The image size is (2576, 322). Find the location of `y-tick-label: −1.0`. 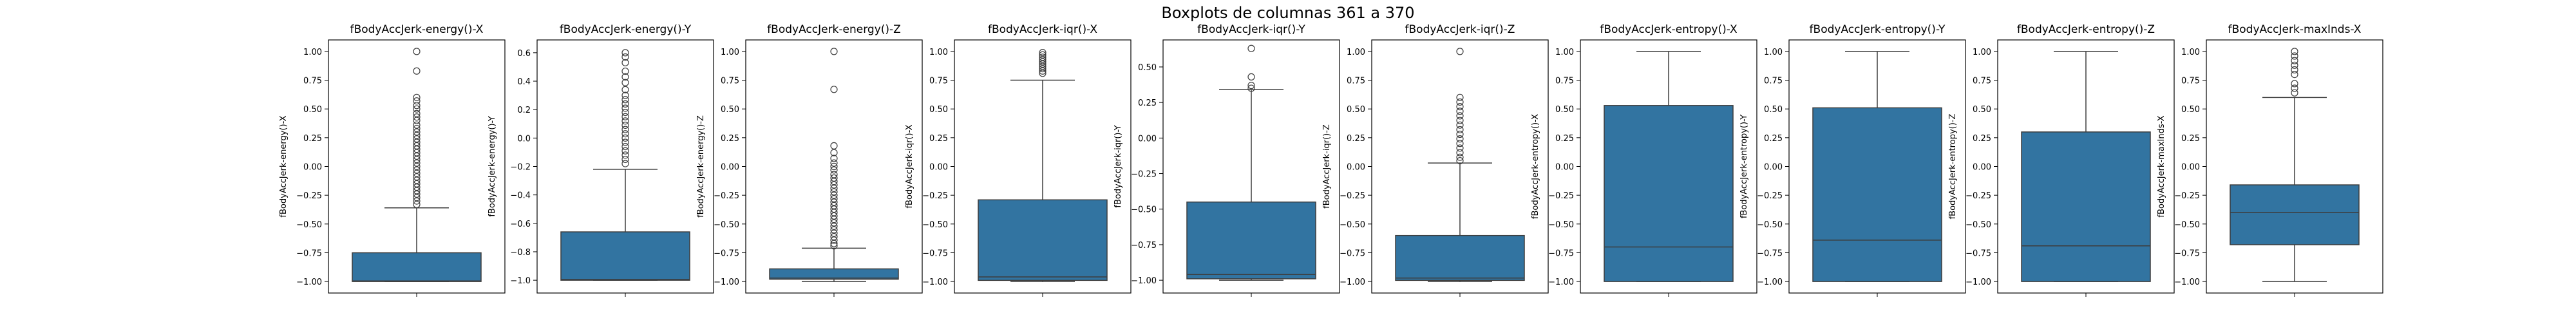

y-tick-label: −1.0 is located at coordinates (521, 281).